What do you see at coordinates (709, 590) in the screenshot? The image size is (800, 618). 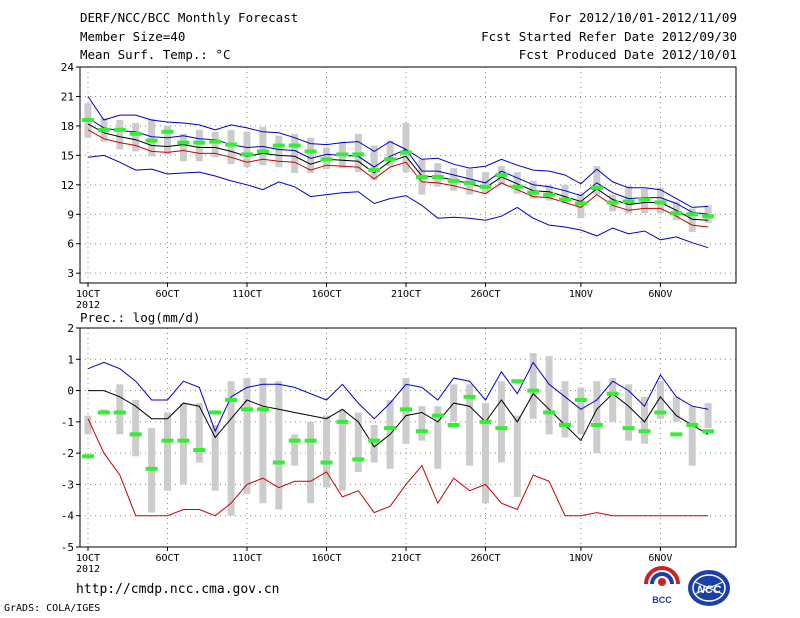 I see `ncc-logo-text: NCC` at bounding box center [709, 590].